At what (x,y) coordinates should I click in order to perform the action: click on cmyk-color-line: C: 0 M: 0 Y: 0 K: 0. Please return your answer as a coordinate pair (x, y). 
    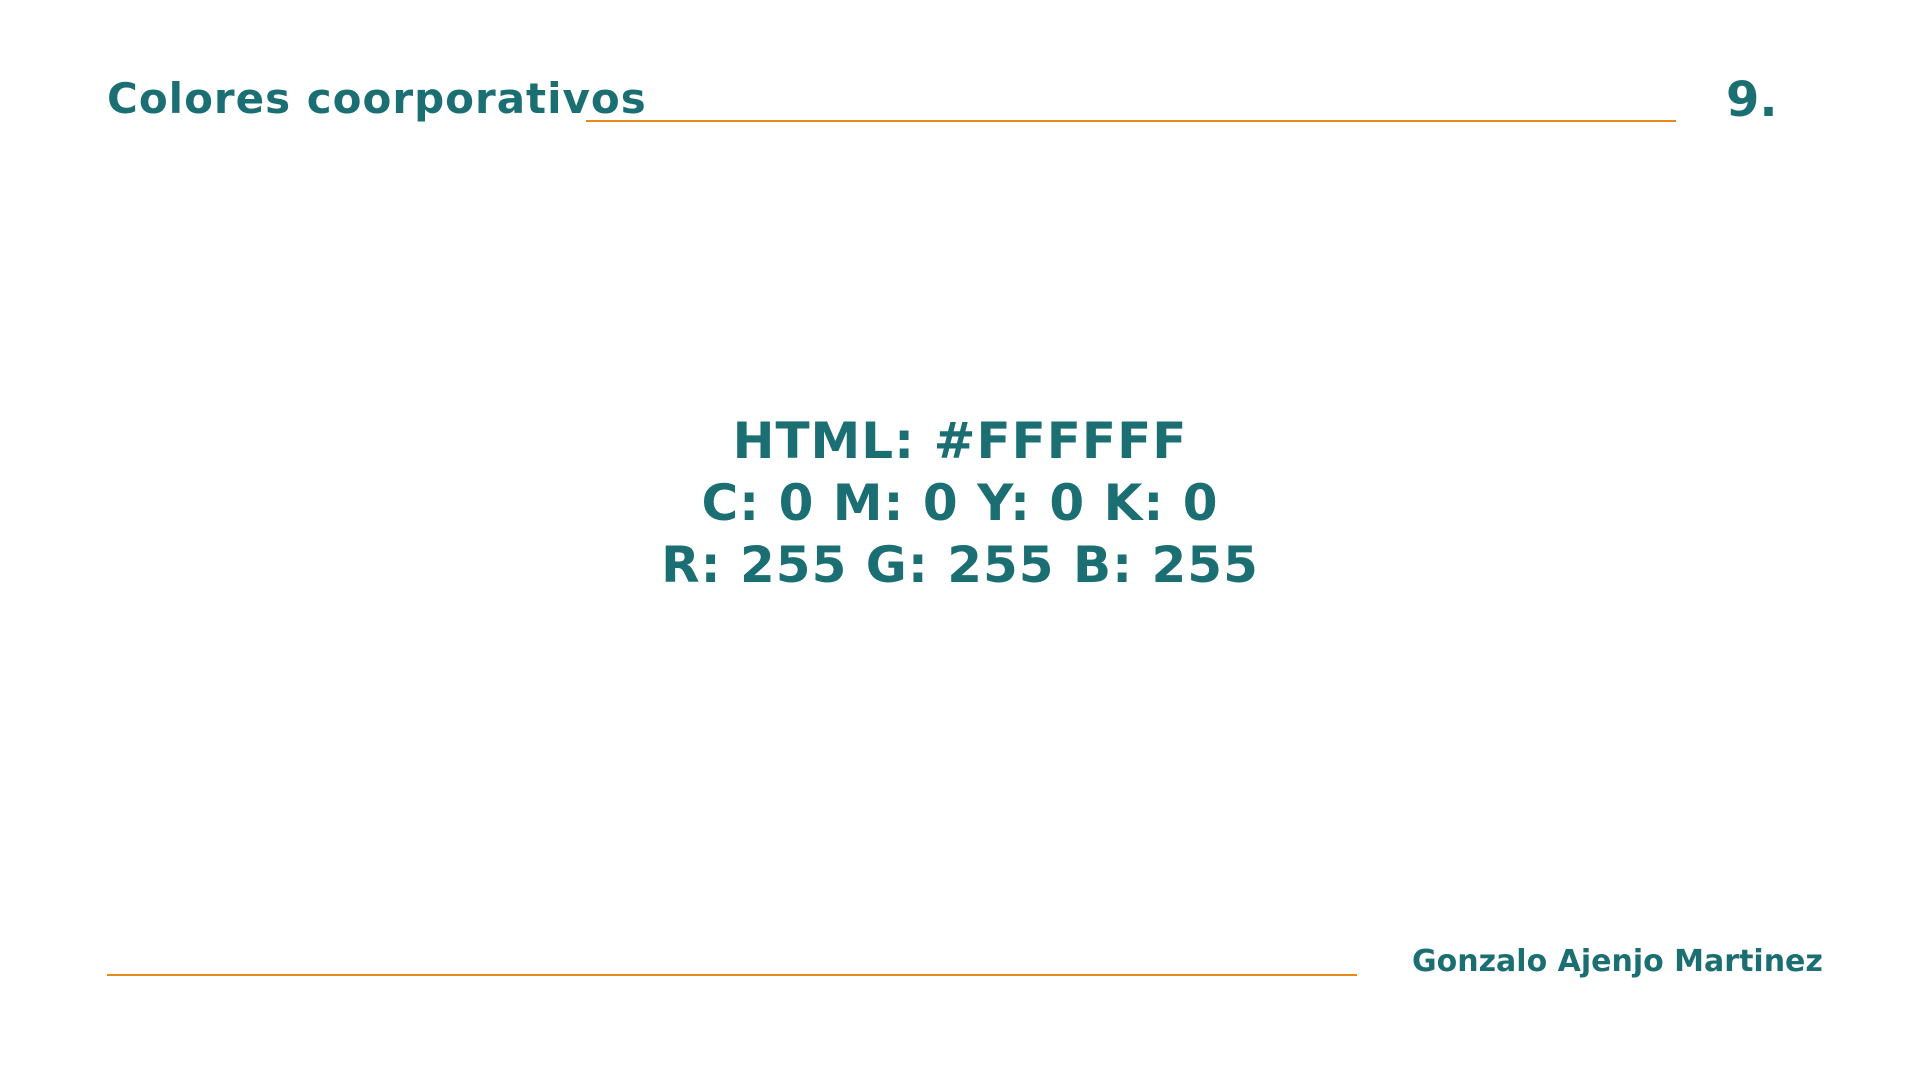
    Looking at the image, I should click on (960, 503).